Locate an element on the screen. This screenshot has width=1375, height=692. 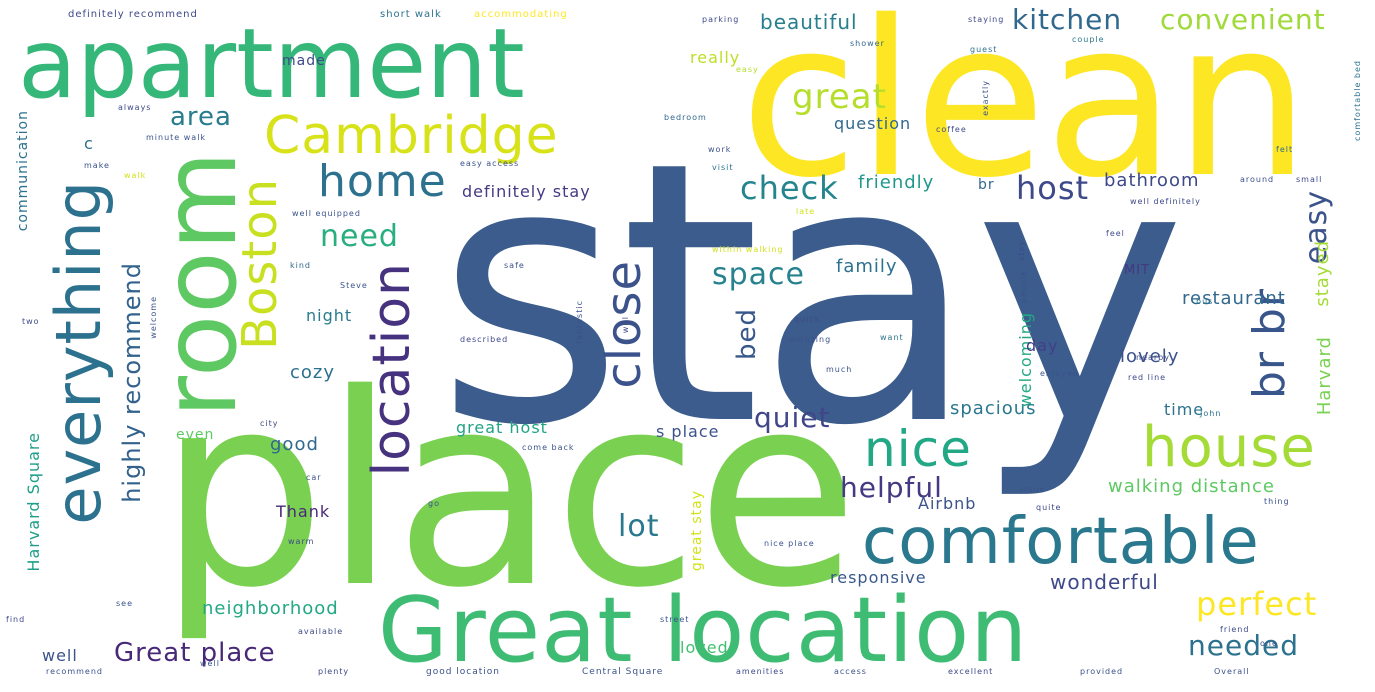
word: nearby is located at coordinates (1153, 357).